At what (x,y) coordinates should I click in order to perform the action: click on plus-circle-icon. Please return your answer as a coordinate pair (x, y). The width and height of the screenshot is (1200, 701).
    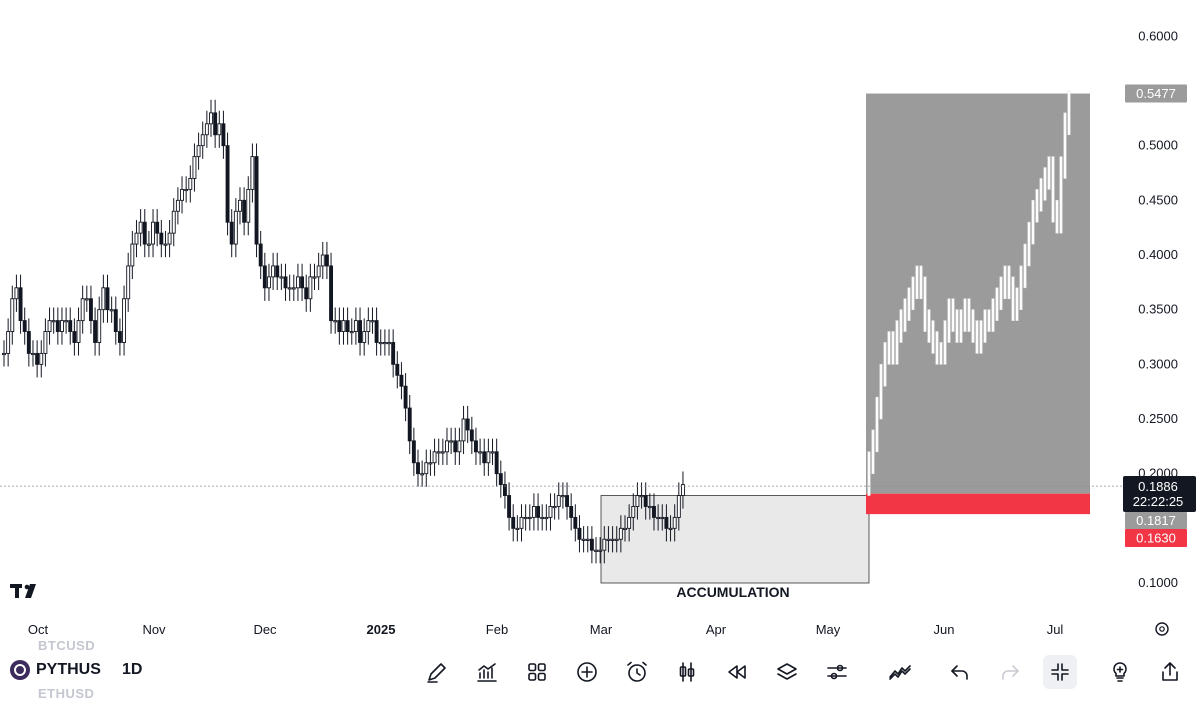
    Looking at the image, I should click on (587, 672).